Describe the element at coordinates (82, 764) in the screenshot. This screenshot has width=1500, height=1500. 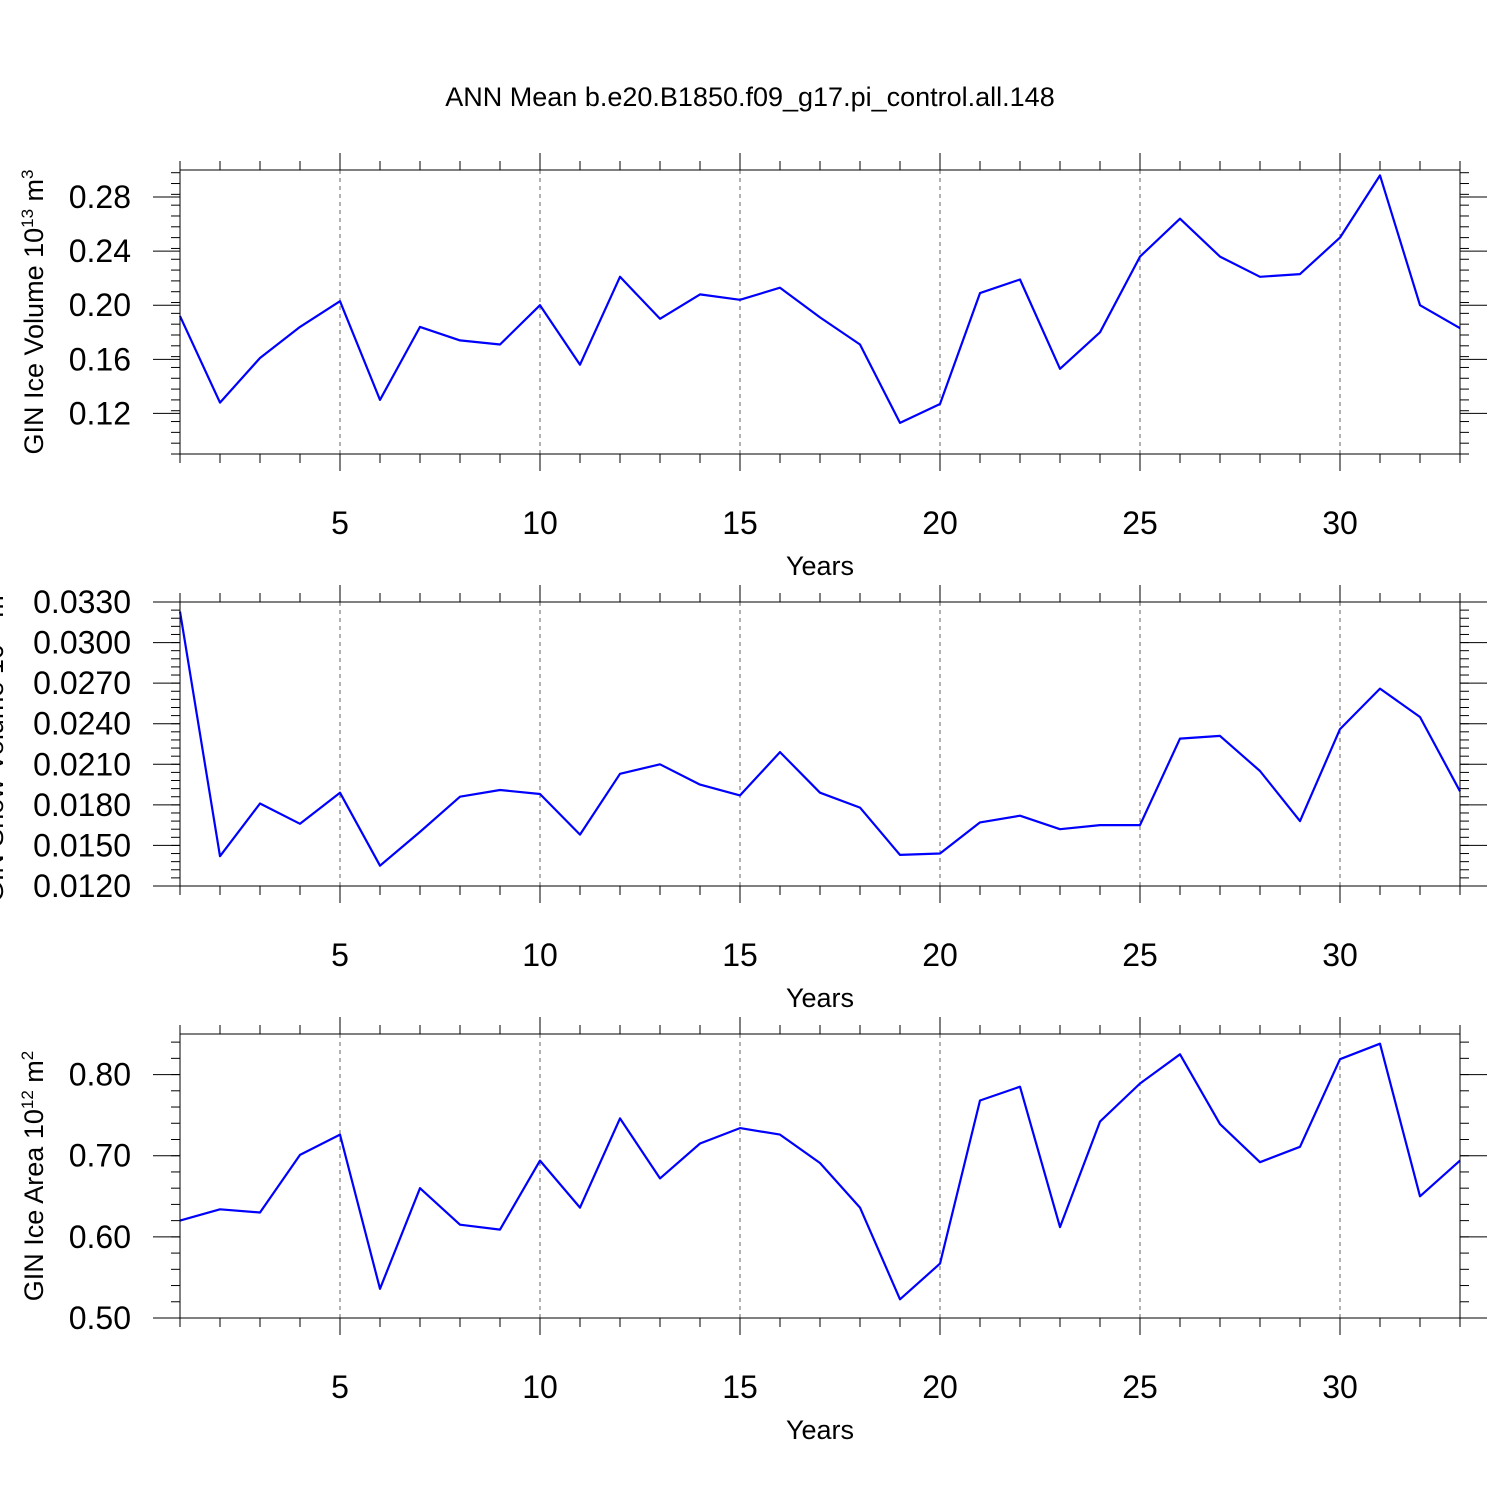
I see `y-tick-label: 0.0210` at that location.